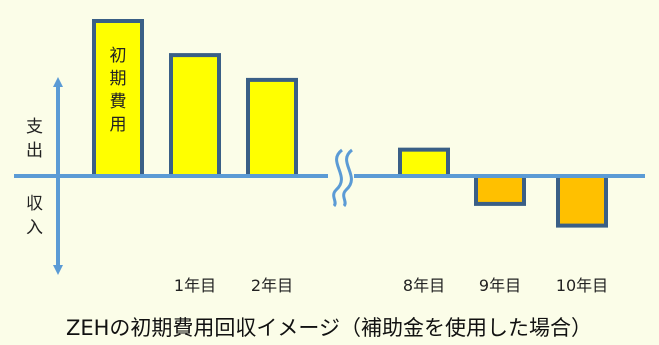  I want to click on bar-8年目, so click(424, 162).